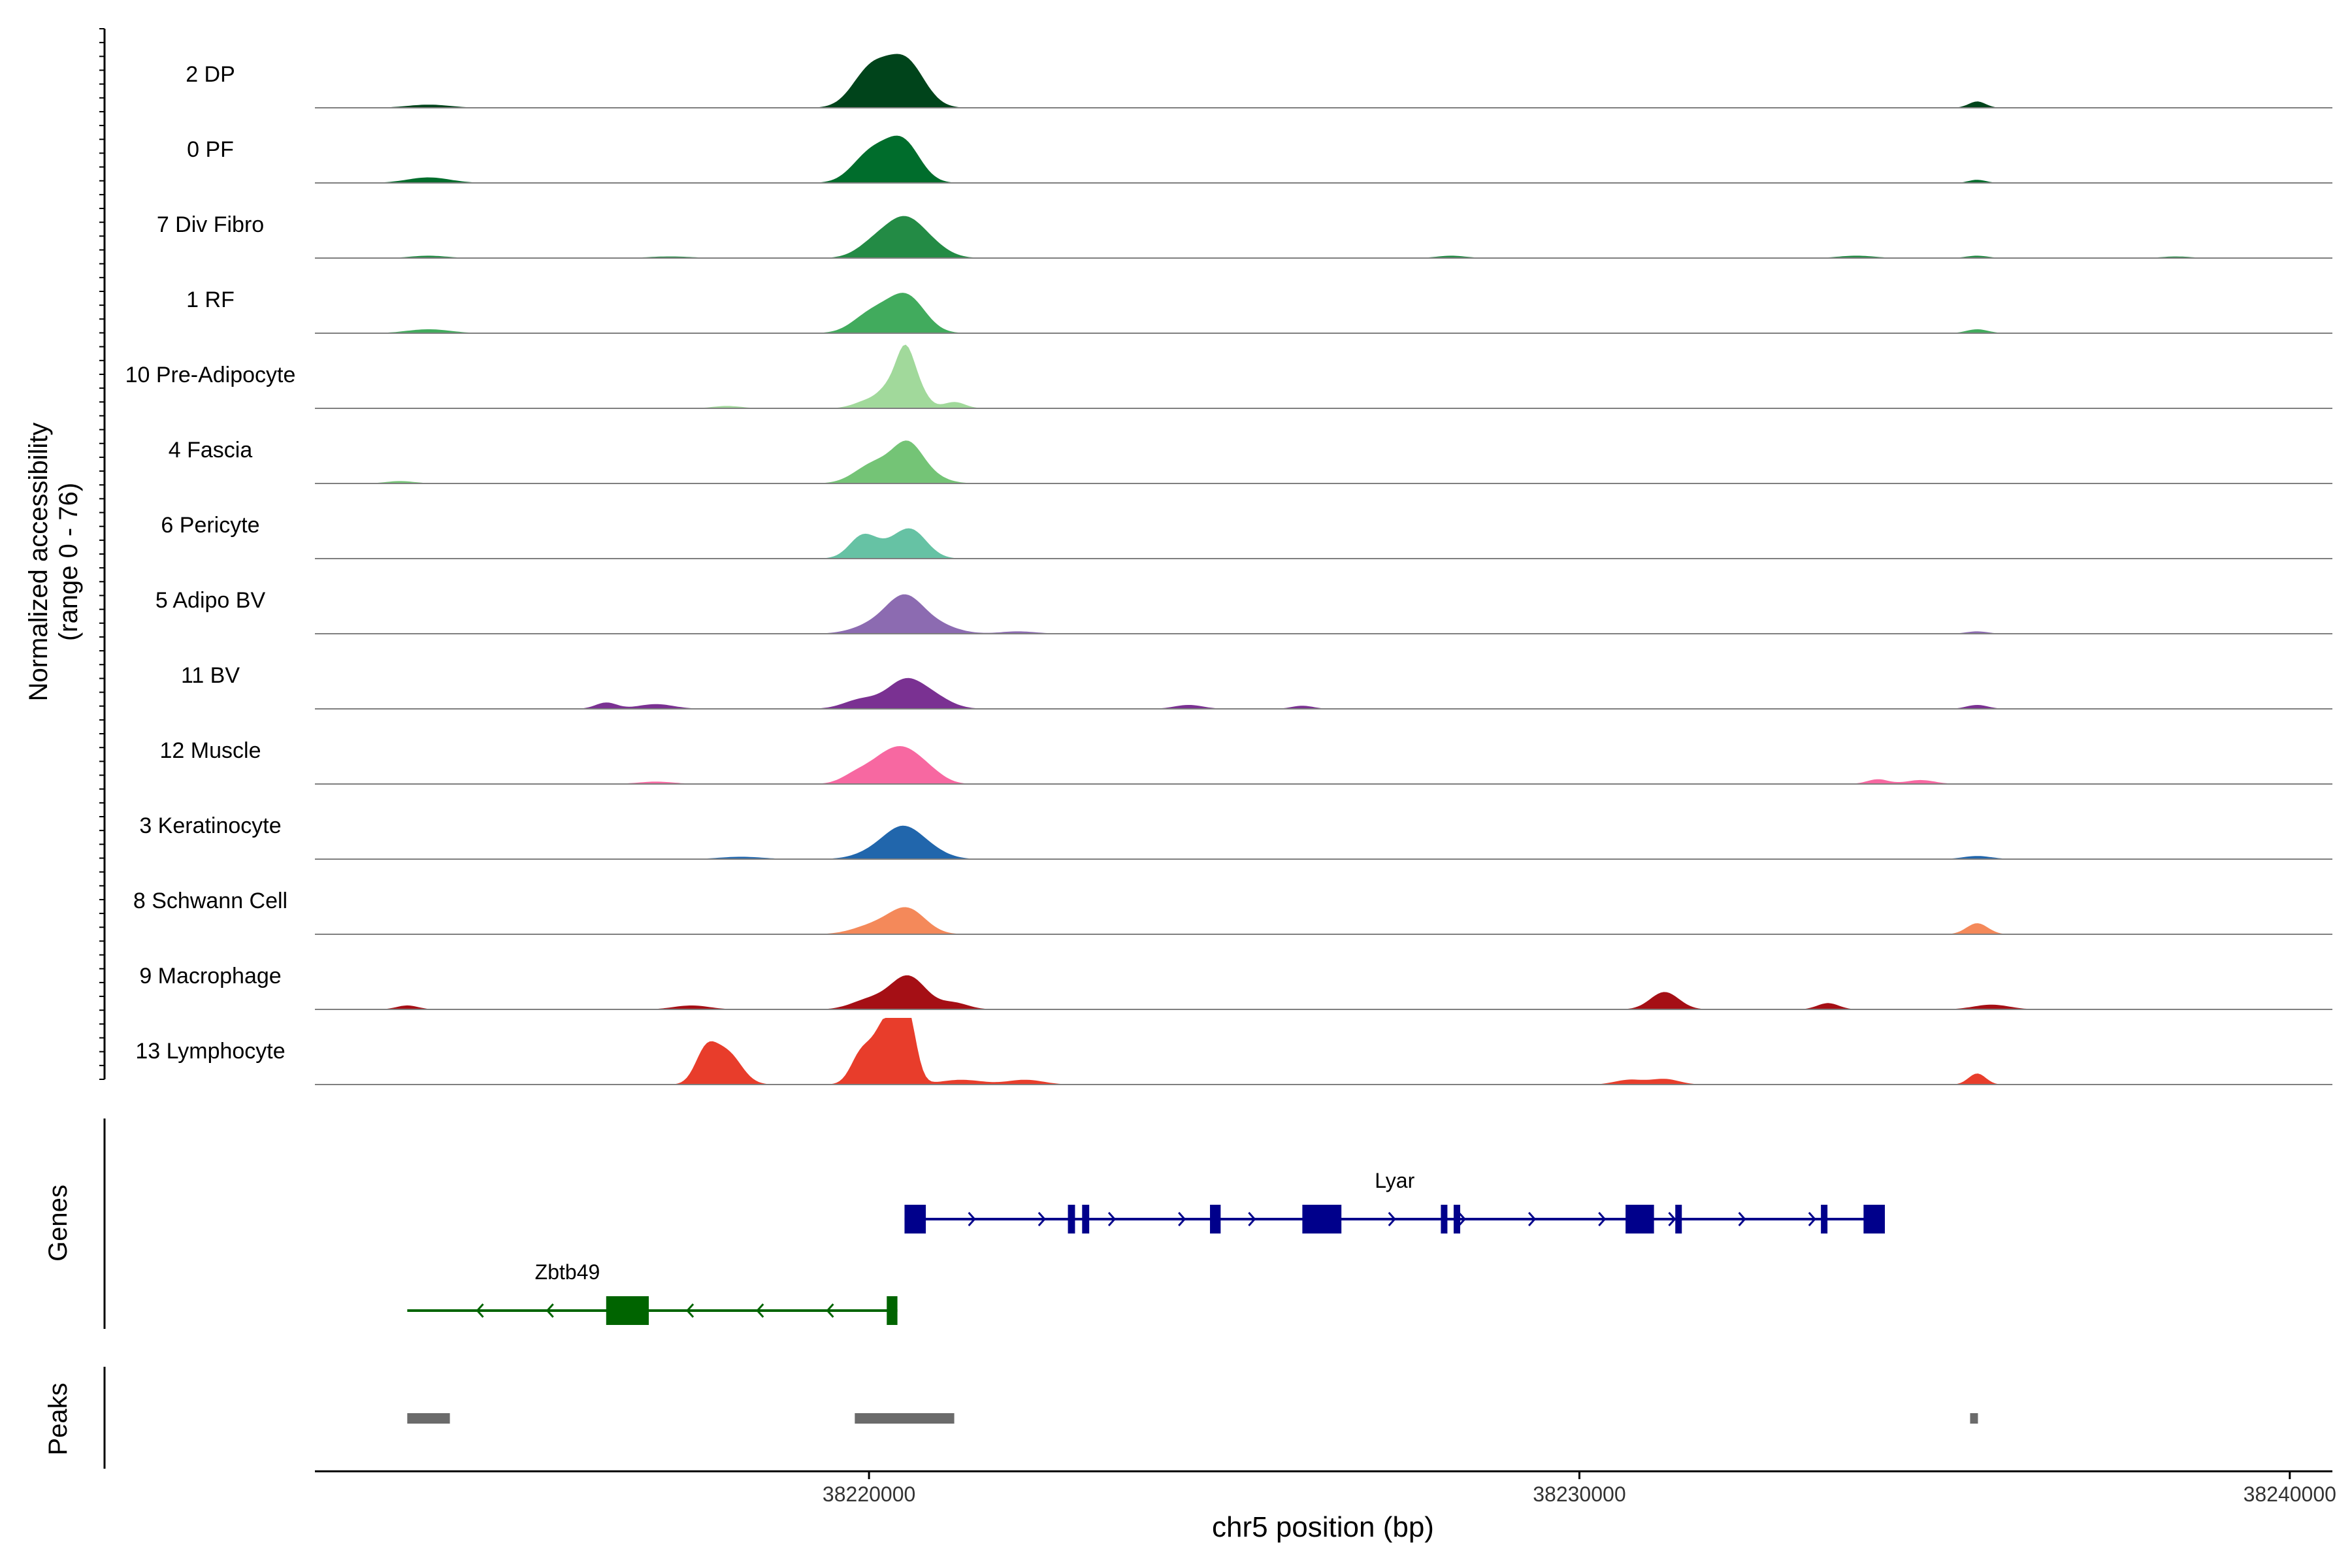 The width and height of the screenshot is (2352, 1568). What do you see at coordinates (58, 1418) in the screenshot?
I see `peaks-panel-label: Peaks` at bounding box center [58, 1418].